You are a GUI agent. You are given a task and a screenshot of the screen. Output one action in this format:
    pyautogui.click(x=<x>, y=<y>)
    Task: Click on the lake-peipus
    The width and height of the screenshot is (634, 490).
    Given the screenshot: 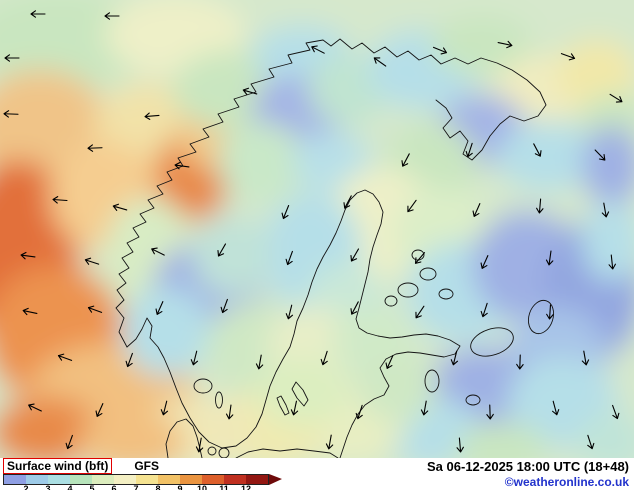 What is the action you would take?
    pyautogui.click(x=432, y=381)
    